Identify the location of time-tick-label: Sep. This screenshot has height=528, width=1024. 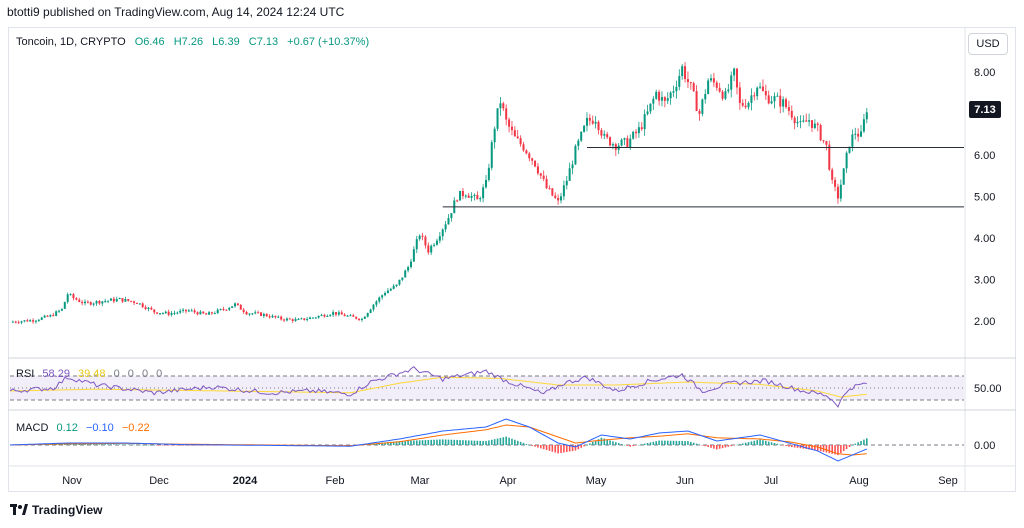
(948, 481).